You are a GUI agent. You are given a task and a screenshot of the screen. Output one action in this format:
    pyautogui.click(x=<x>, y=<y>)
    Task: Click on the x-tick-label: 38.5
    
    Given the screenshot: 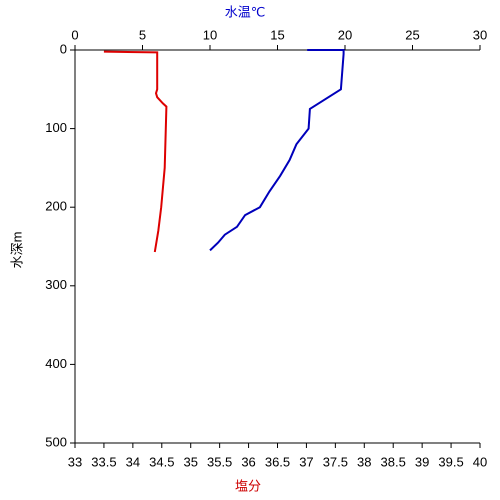 What is the action you would take?
    pyautogui.click(x=393, y=461)
    